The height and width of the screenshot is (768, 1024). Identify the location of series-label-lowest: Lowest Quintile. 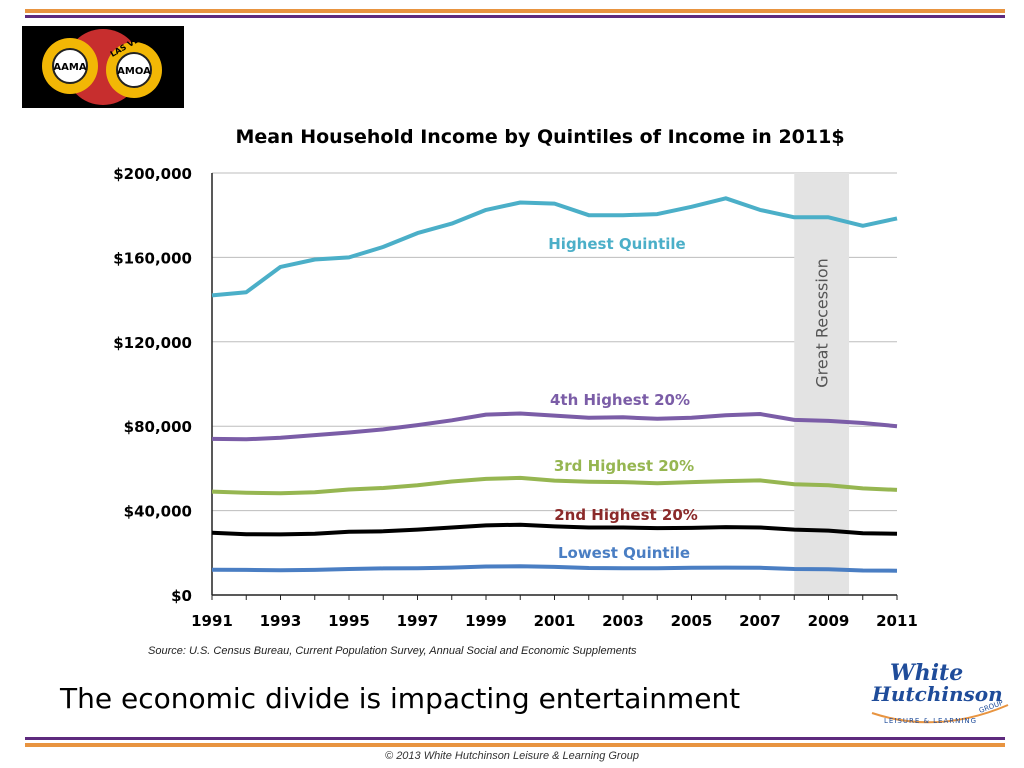
(624, 553).